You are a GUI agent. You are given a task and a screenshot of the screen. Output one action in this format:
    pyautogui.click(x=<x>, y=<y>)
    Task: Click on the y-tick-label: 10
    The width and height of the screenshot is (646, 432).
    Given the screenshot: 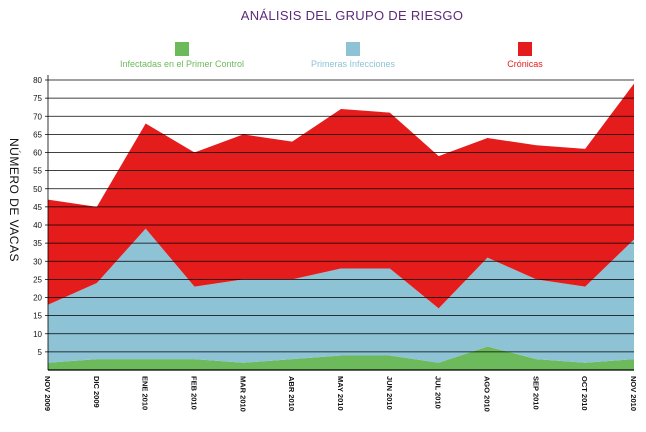 What is the action you would take?
    pyautogui.click(x=37, y=334)
    